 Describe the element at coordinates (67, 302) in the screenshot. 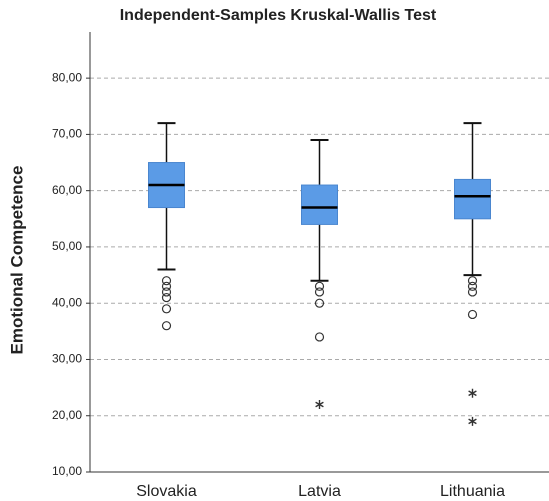

I see `y-tick-label: 40,00` at that location.